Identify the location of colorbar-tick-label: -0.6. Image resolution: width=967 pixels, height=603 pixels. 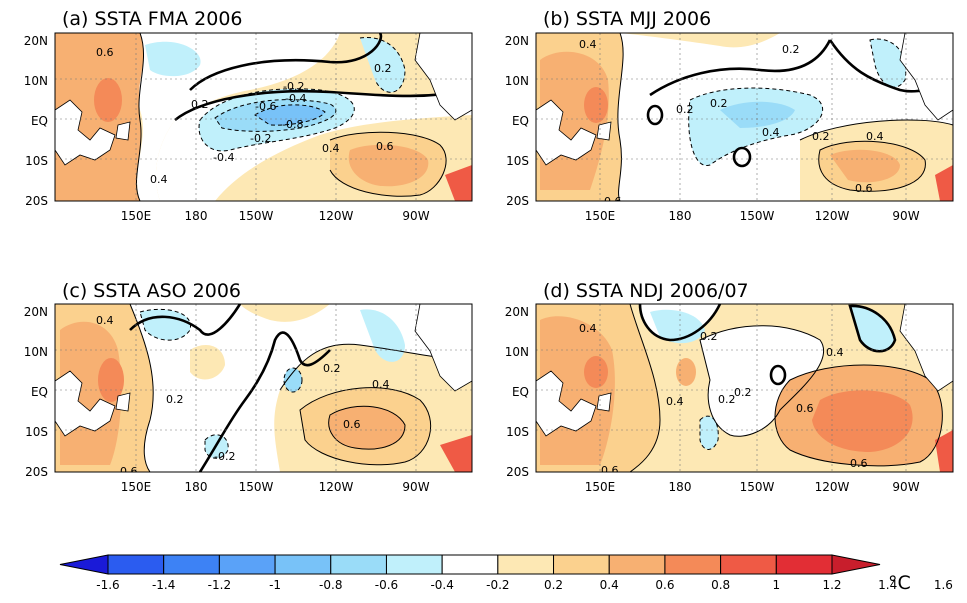
(386, 585).